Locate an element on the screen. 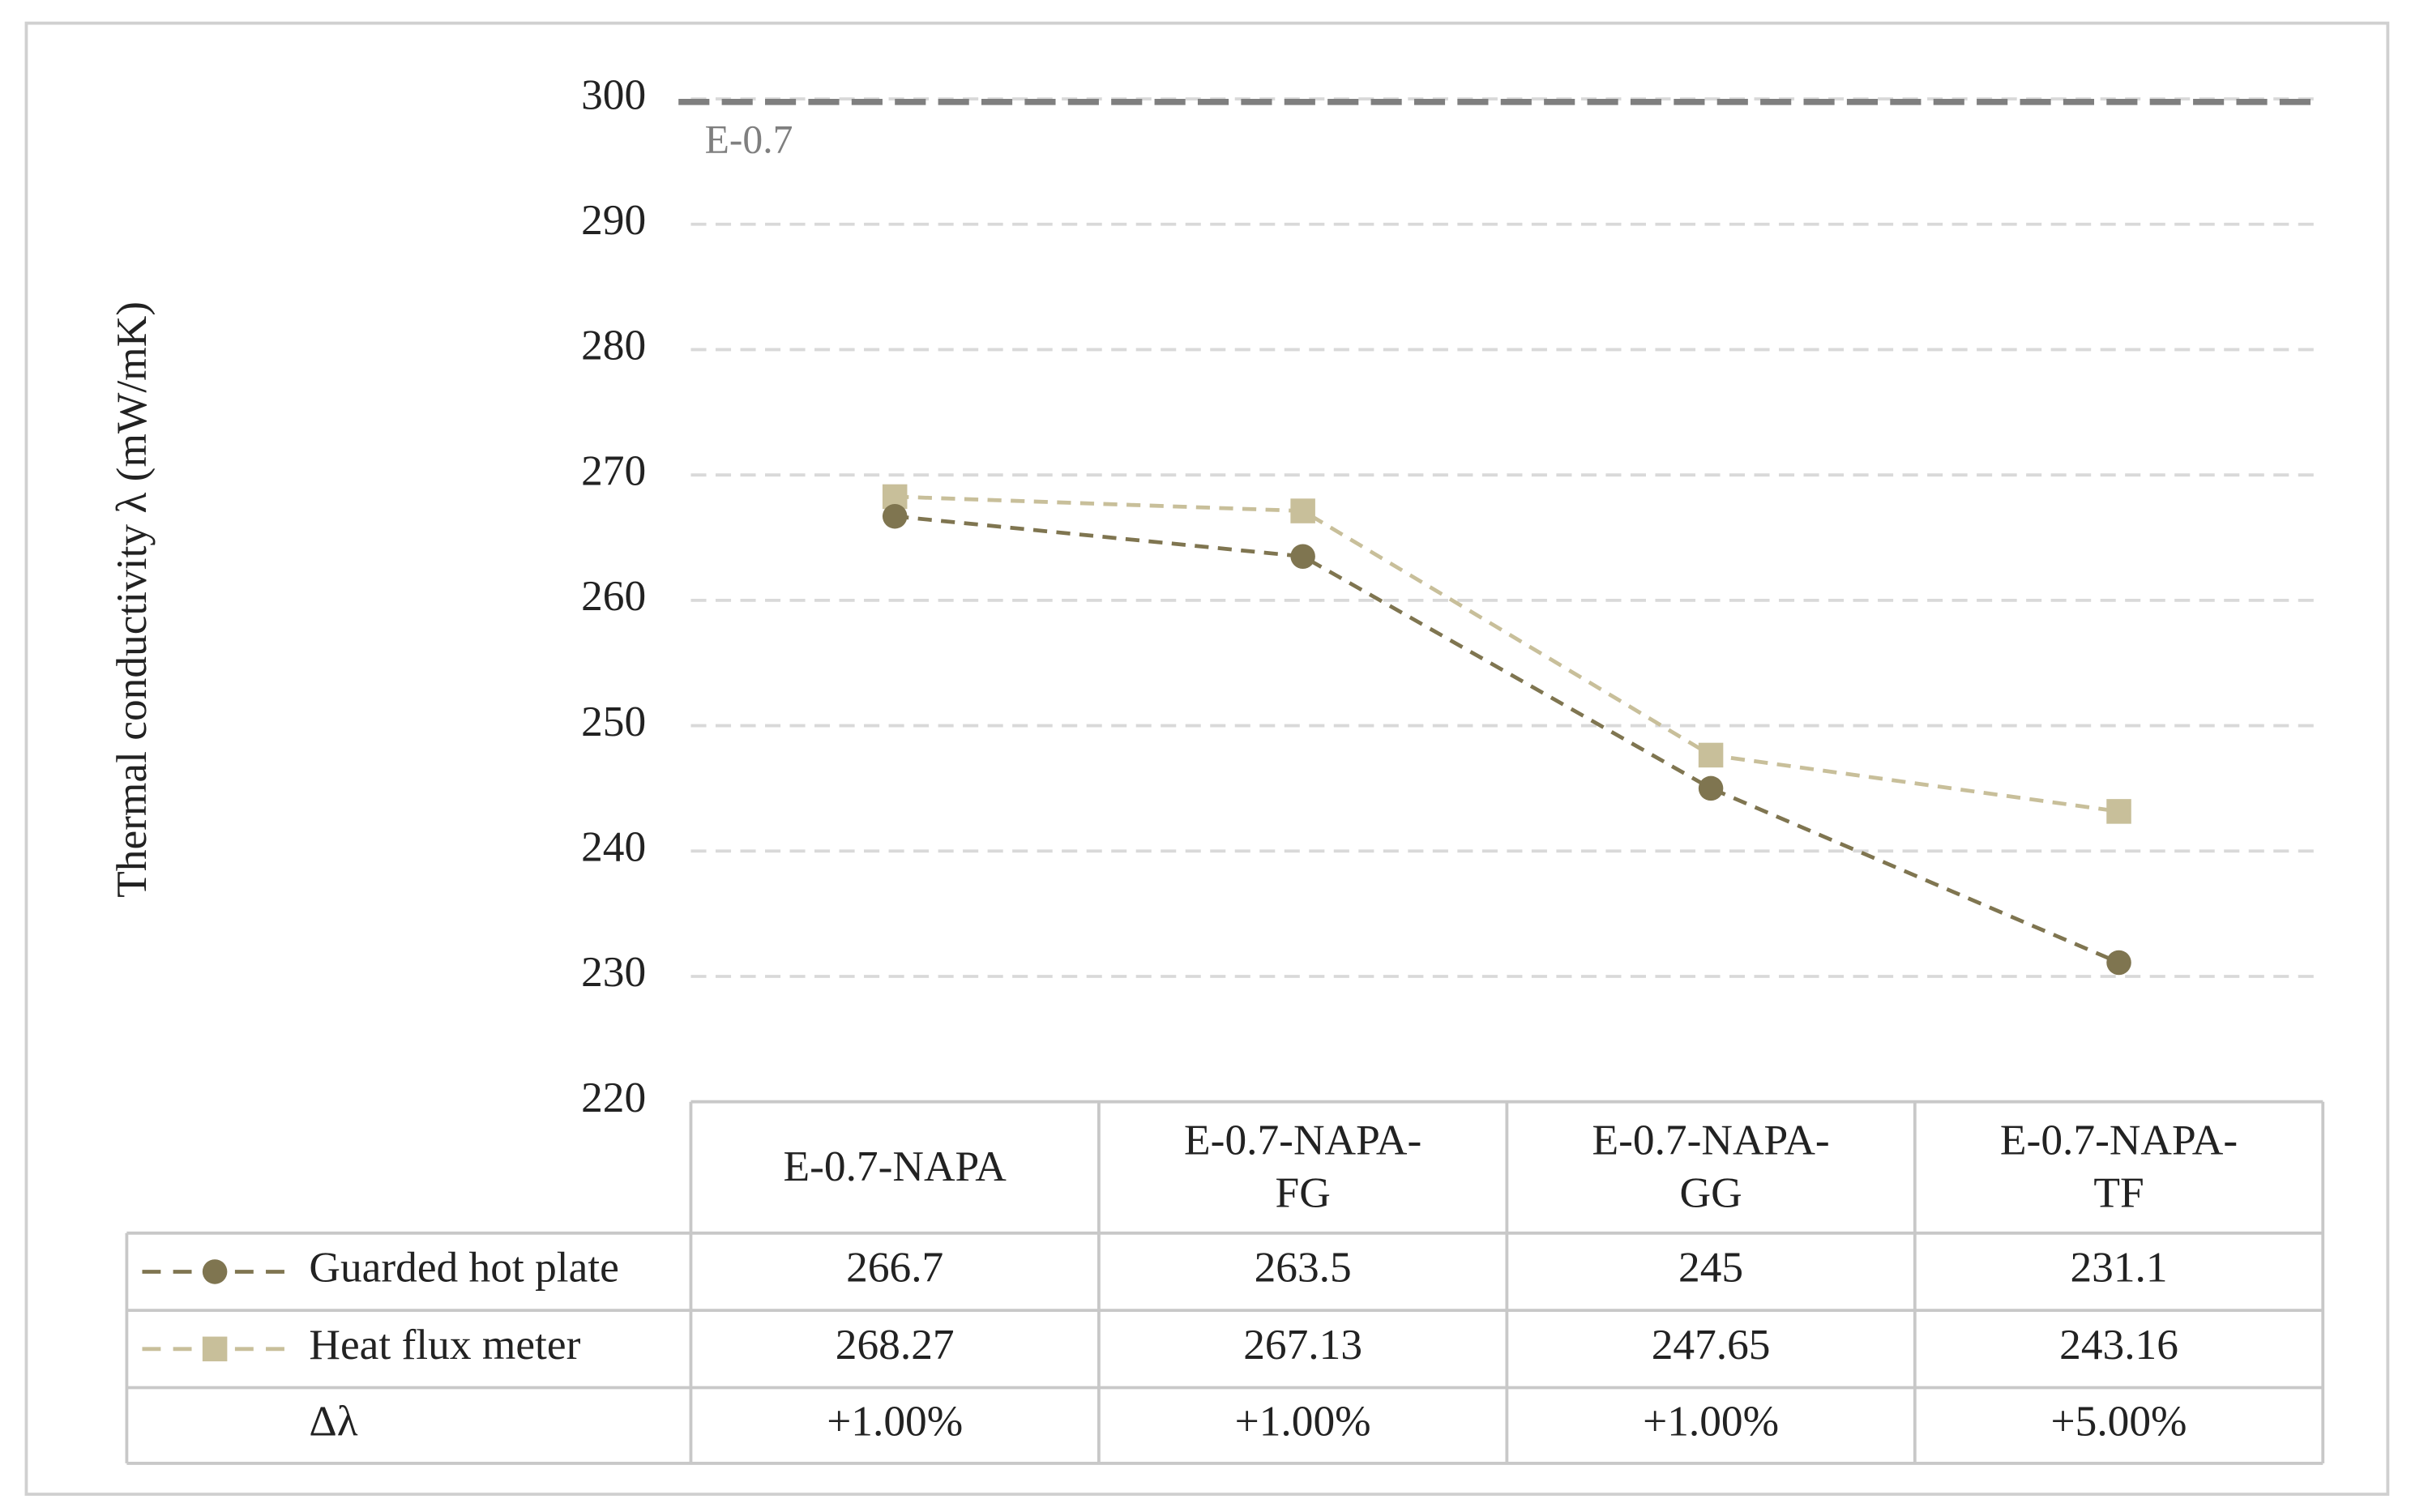 Image resolution: width=2411 pixels, height=1512 pixels. y-tick-label: 270 is located at coordinates (614, 470).